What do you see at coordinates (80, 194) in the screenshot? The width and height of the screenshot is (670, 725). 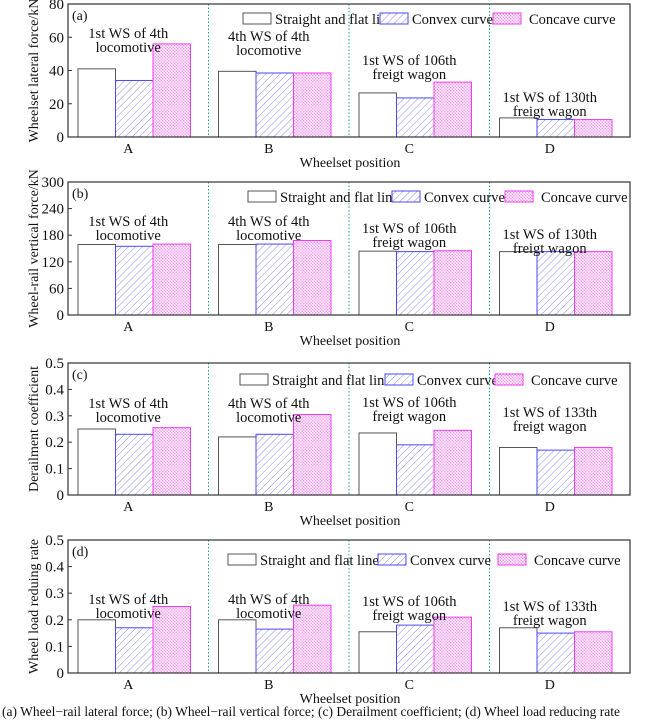 I see `panel-label: (b)` at bounding box center [80, 194].